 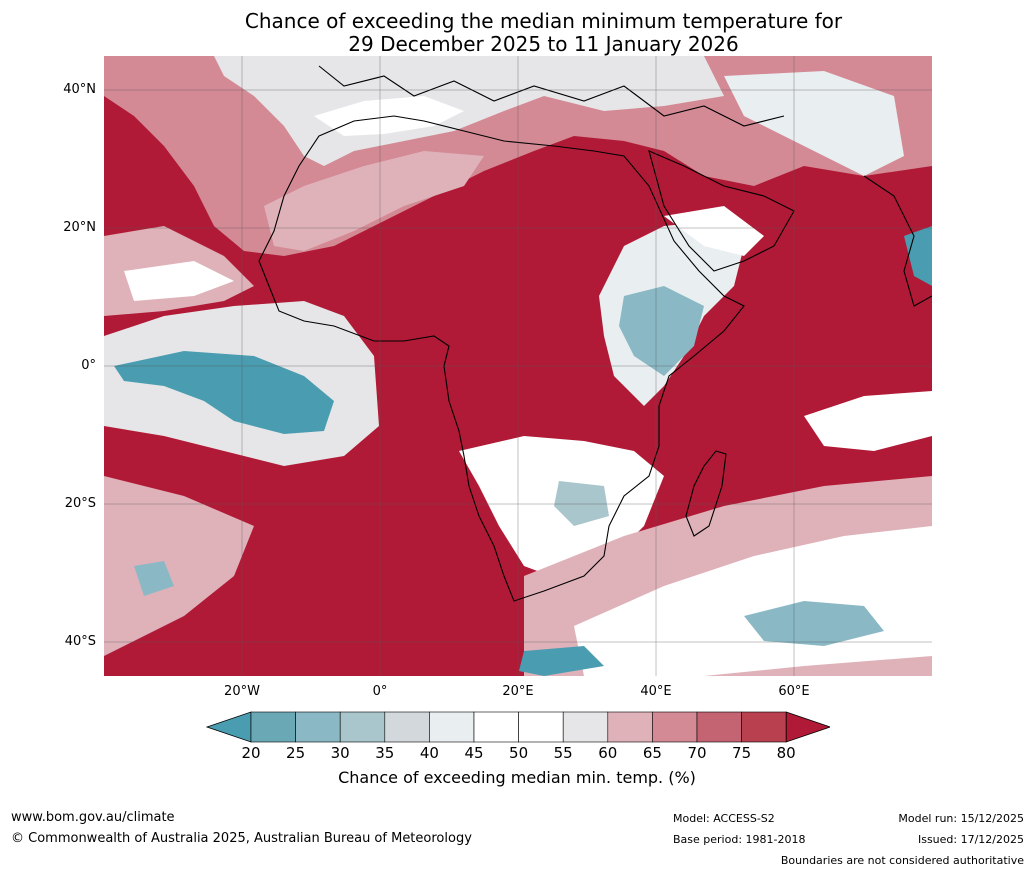 What do you see at coordinates (79, 89) in the screenshot?
I see `lat-label-40n: 40°N` at bounding box center [79, 89].